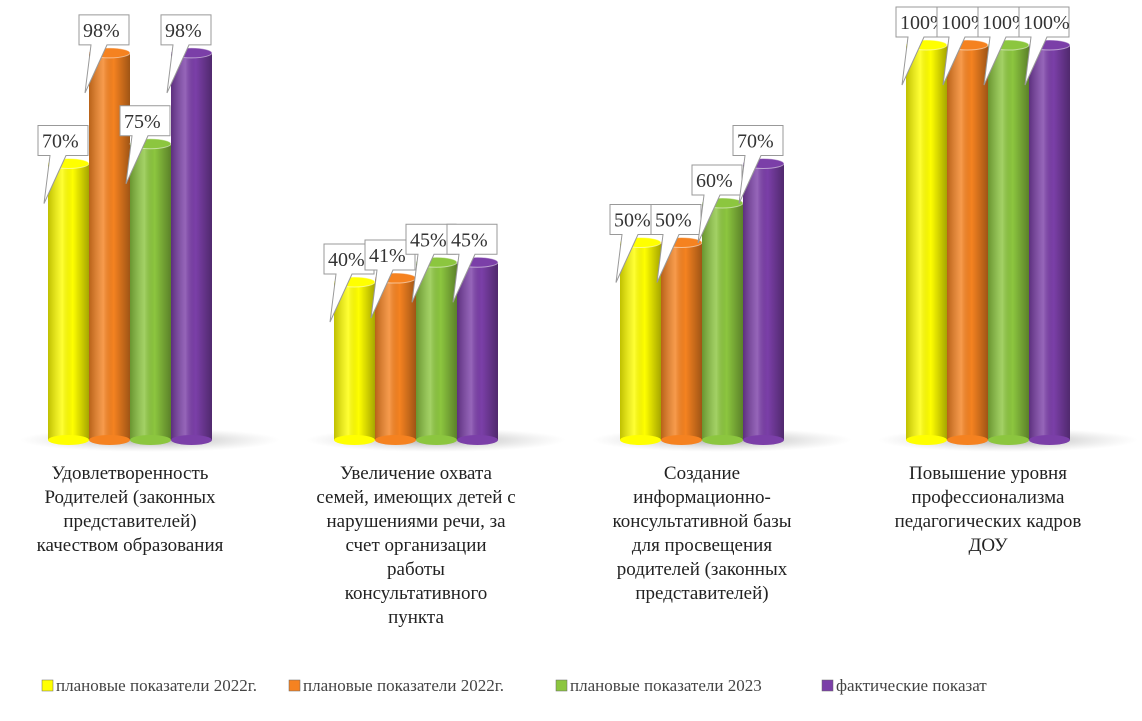  Describe the element at coordinates (346, 260) in the screenshot. I see `data-label: 40%` at that location.